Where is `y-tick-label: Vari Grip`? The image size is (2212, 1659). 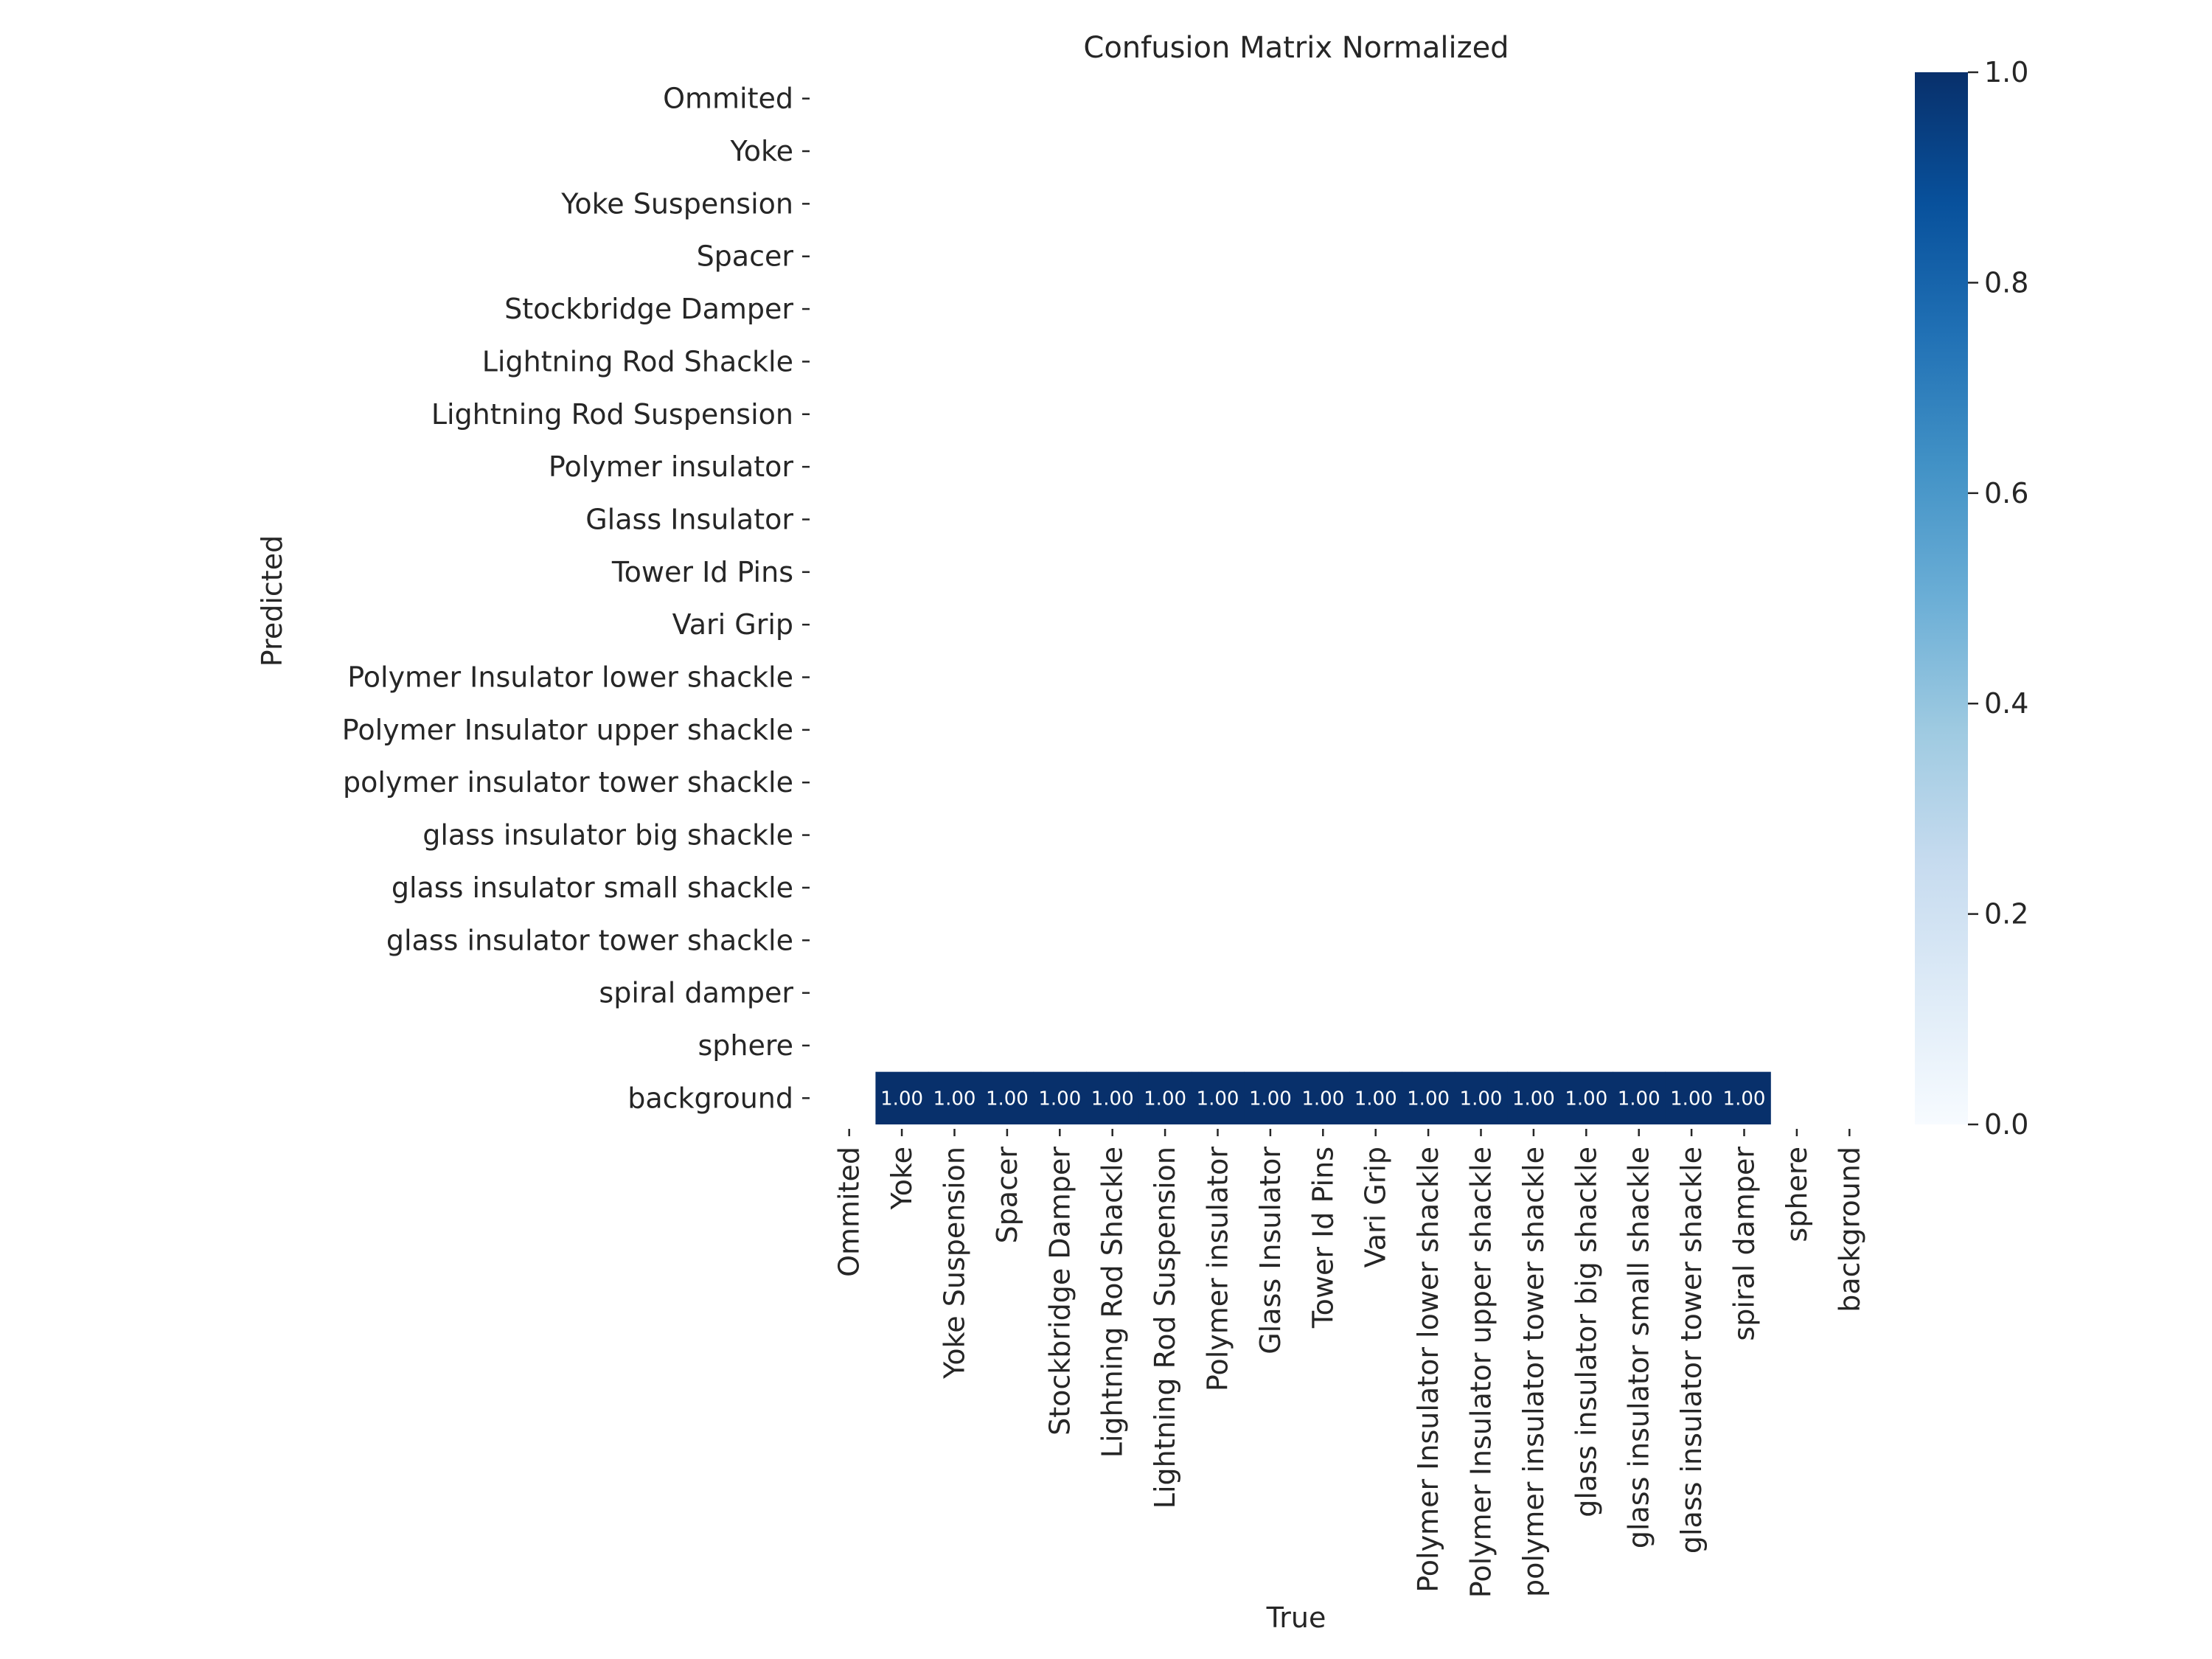
y-tick-label: Vari Grip is located at coordinates (732, 624).